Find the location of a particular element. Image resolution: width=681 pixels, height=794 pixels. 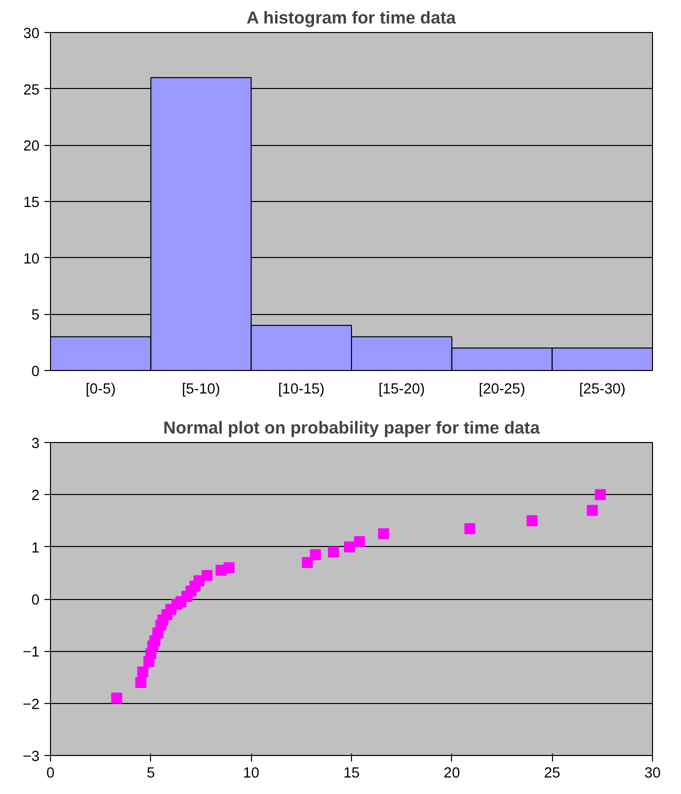

x-tick-label: [10-15) is located at coordinates (301, 390).